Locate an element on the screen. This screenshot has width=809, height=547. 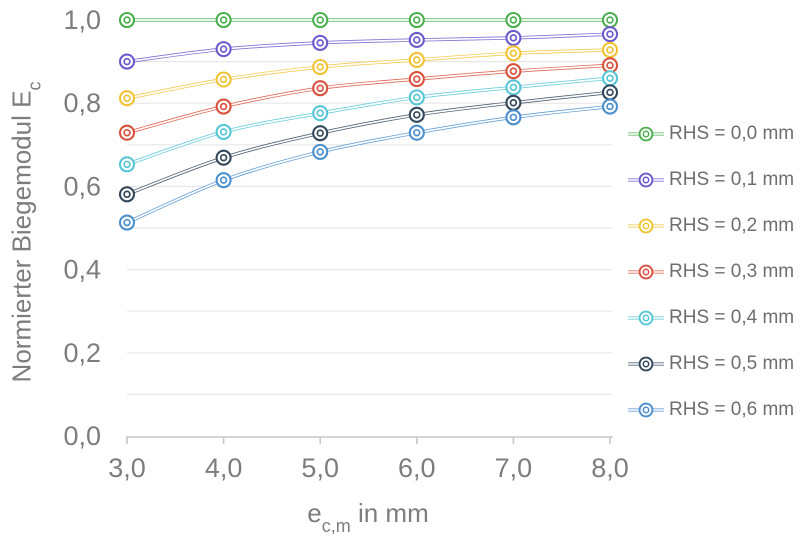
x-axis-title-text: e is located at coordinates (314, 513).